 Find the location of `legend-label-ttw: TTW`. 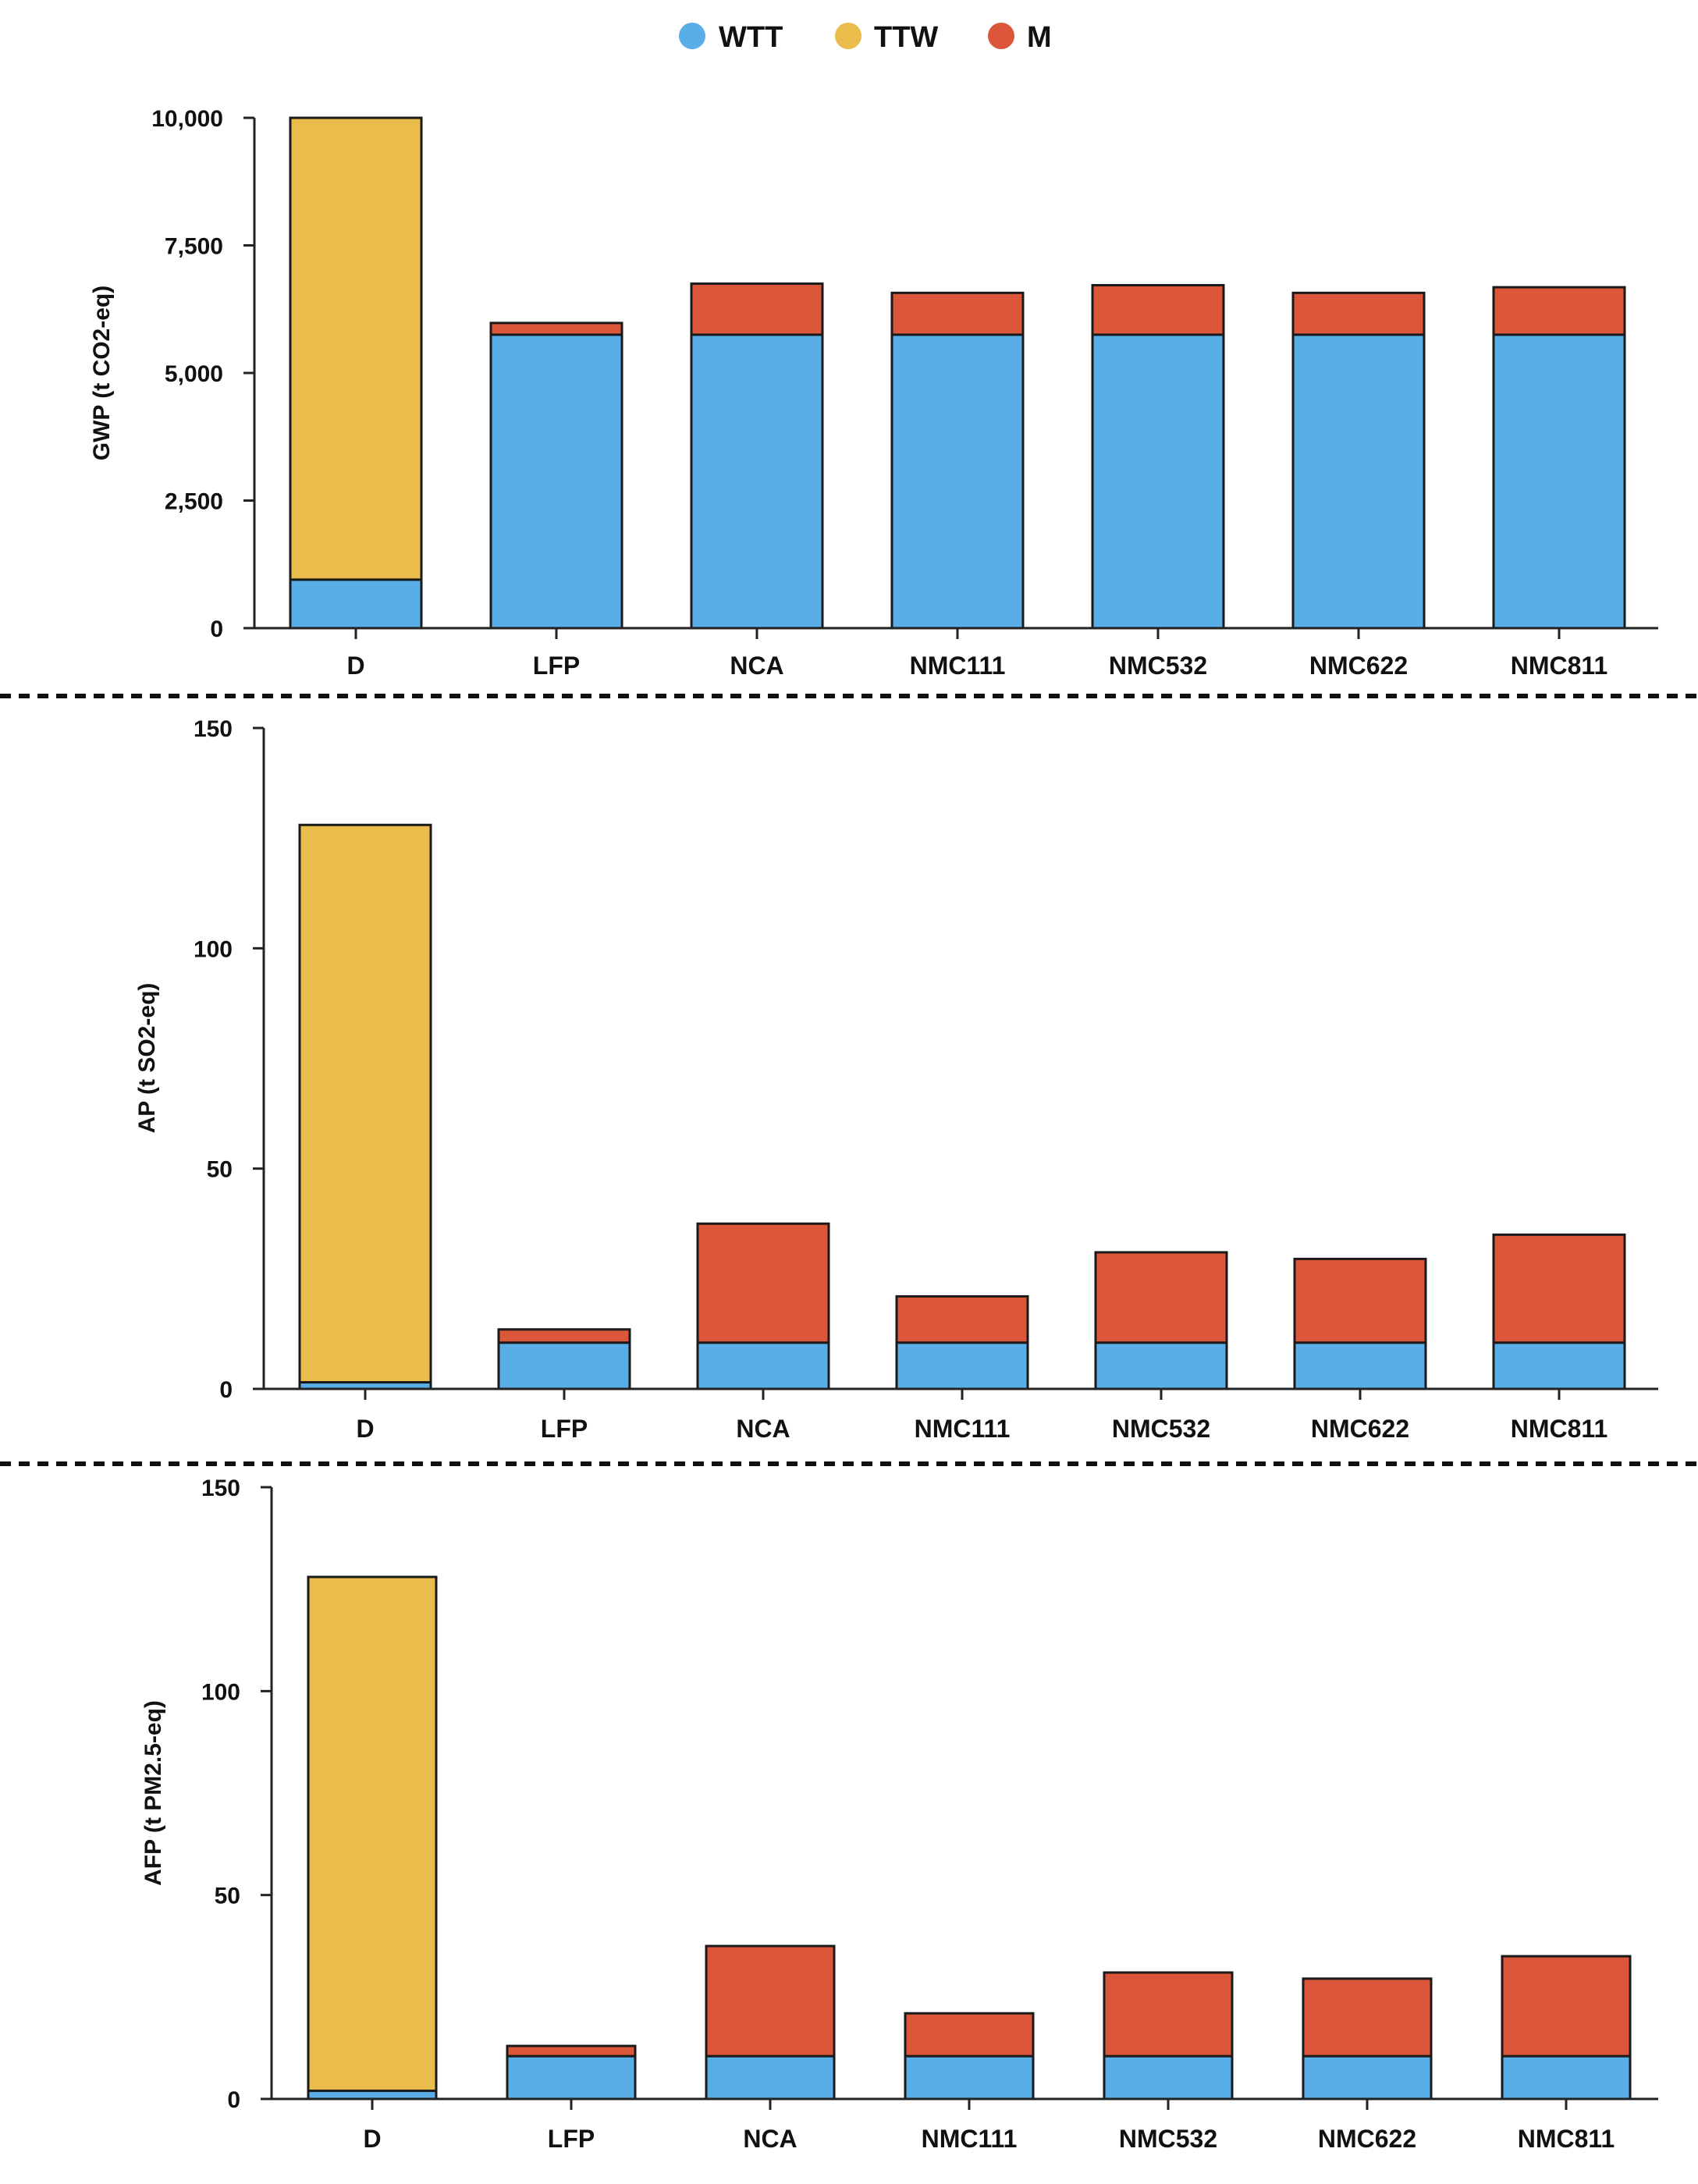

legend-label-ttw: TTW is located at coordinates (906, 38).